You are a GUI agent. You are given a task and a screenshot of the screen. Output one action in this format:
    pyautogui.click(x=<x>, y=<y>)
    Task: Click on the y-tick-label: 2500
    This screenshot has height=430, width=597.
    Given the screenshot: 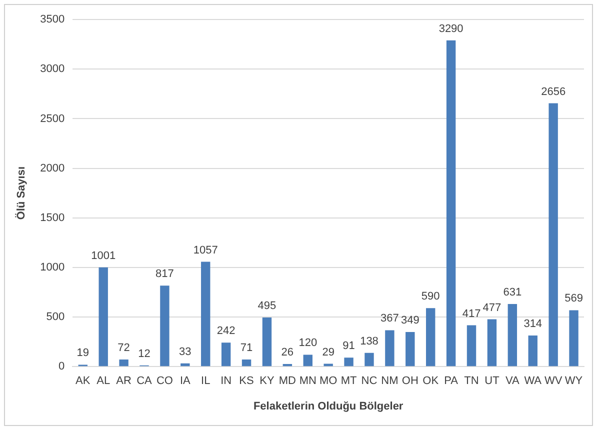 What is the action you would take?
    pyautogui.click(x=52, y=118)
    